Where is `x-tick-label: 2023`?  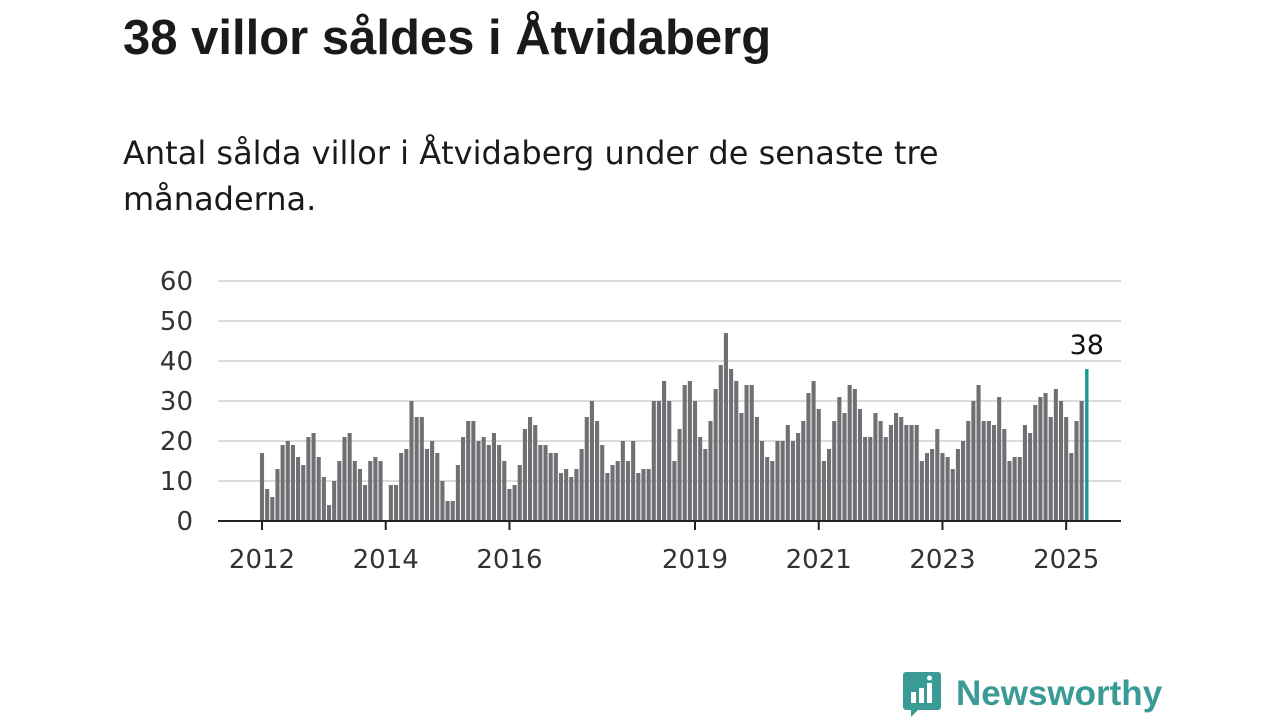
x-tick-label: 2023 is located at coordinates (942, 560).